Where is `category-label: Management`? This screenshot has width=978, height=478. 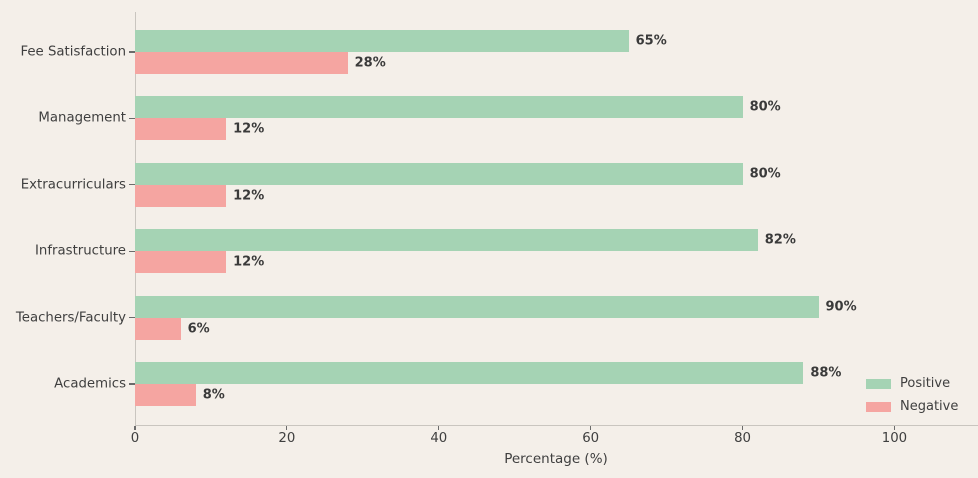
category-label: Management is located at coordinates (82, 118).